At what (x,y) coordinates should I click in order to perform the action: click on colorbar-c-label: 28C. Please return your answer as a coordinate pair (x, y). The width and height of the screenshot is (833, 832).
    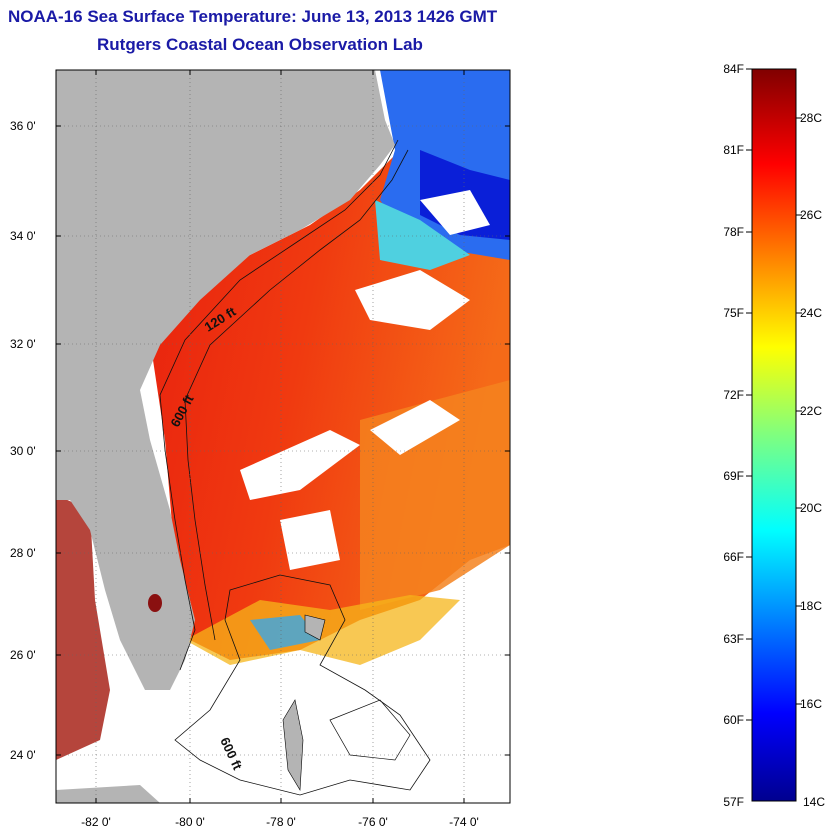
    Looking at the image, I should click on (811, 118).